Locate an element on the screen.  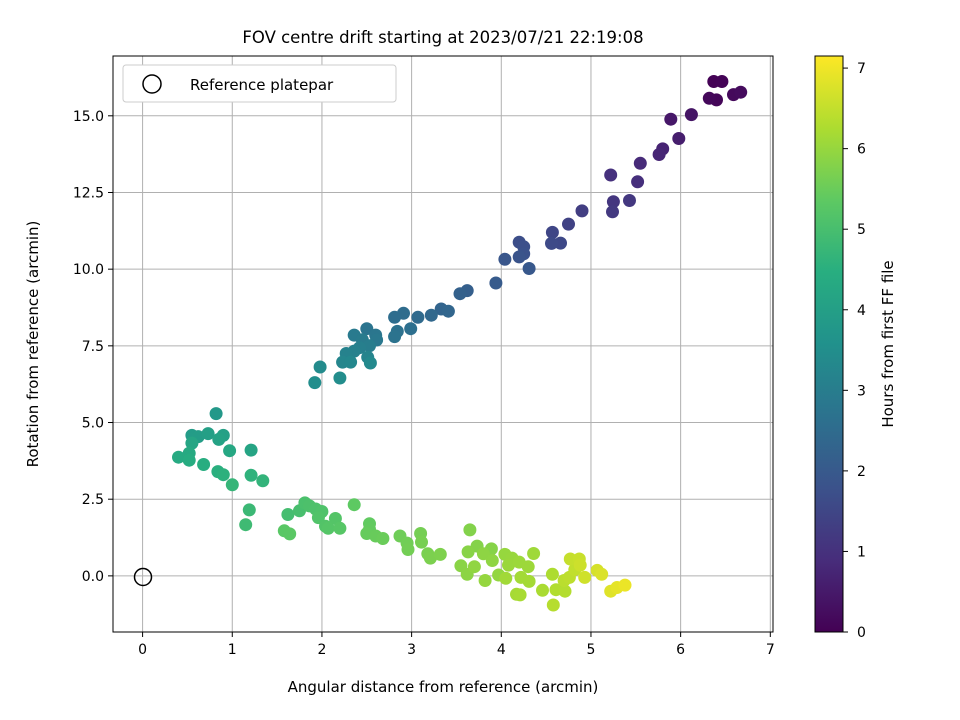
y-tick-label: 0.0 is located at coordinates (93, 577).